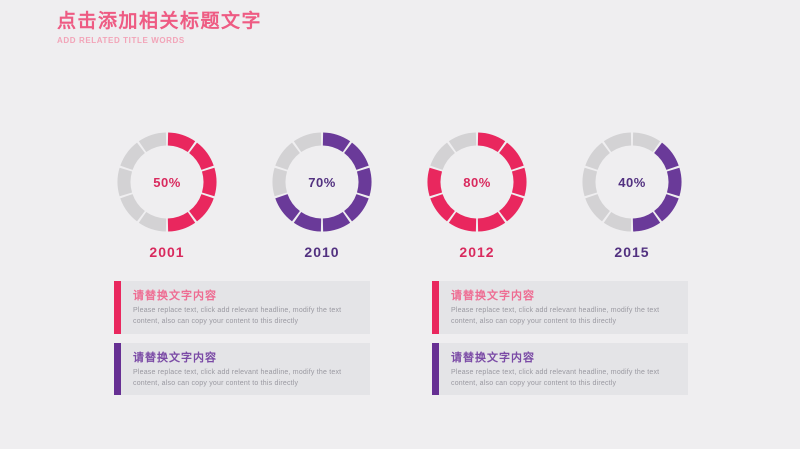  Describe the element at coordinates (322, 252) in the screenshot. I see `donut-year-label: 2010` at that location.